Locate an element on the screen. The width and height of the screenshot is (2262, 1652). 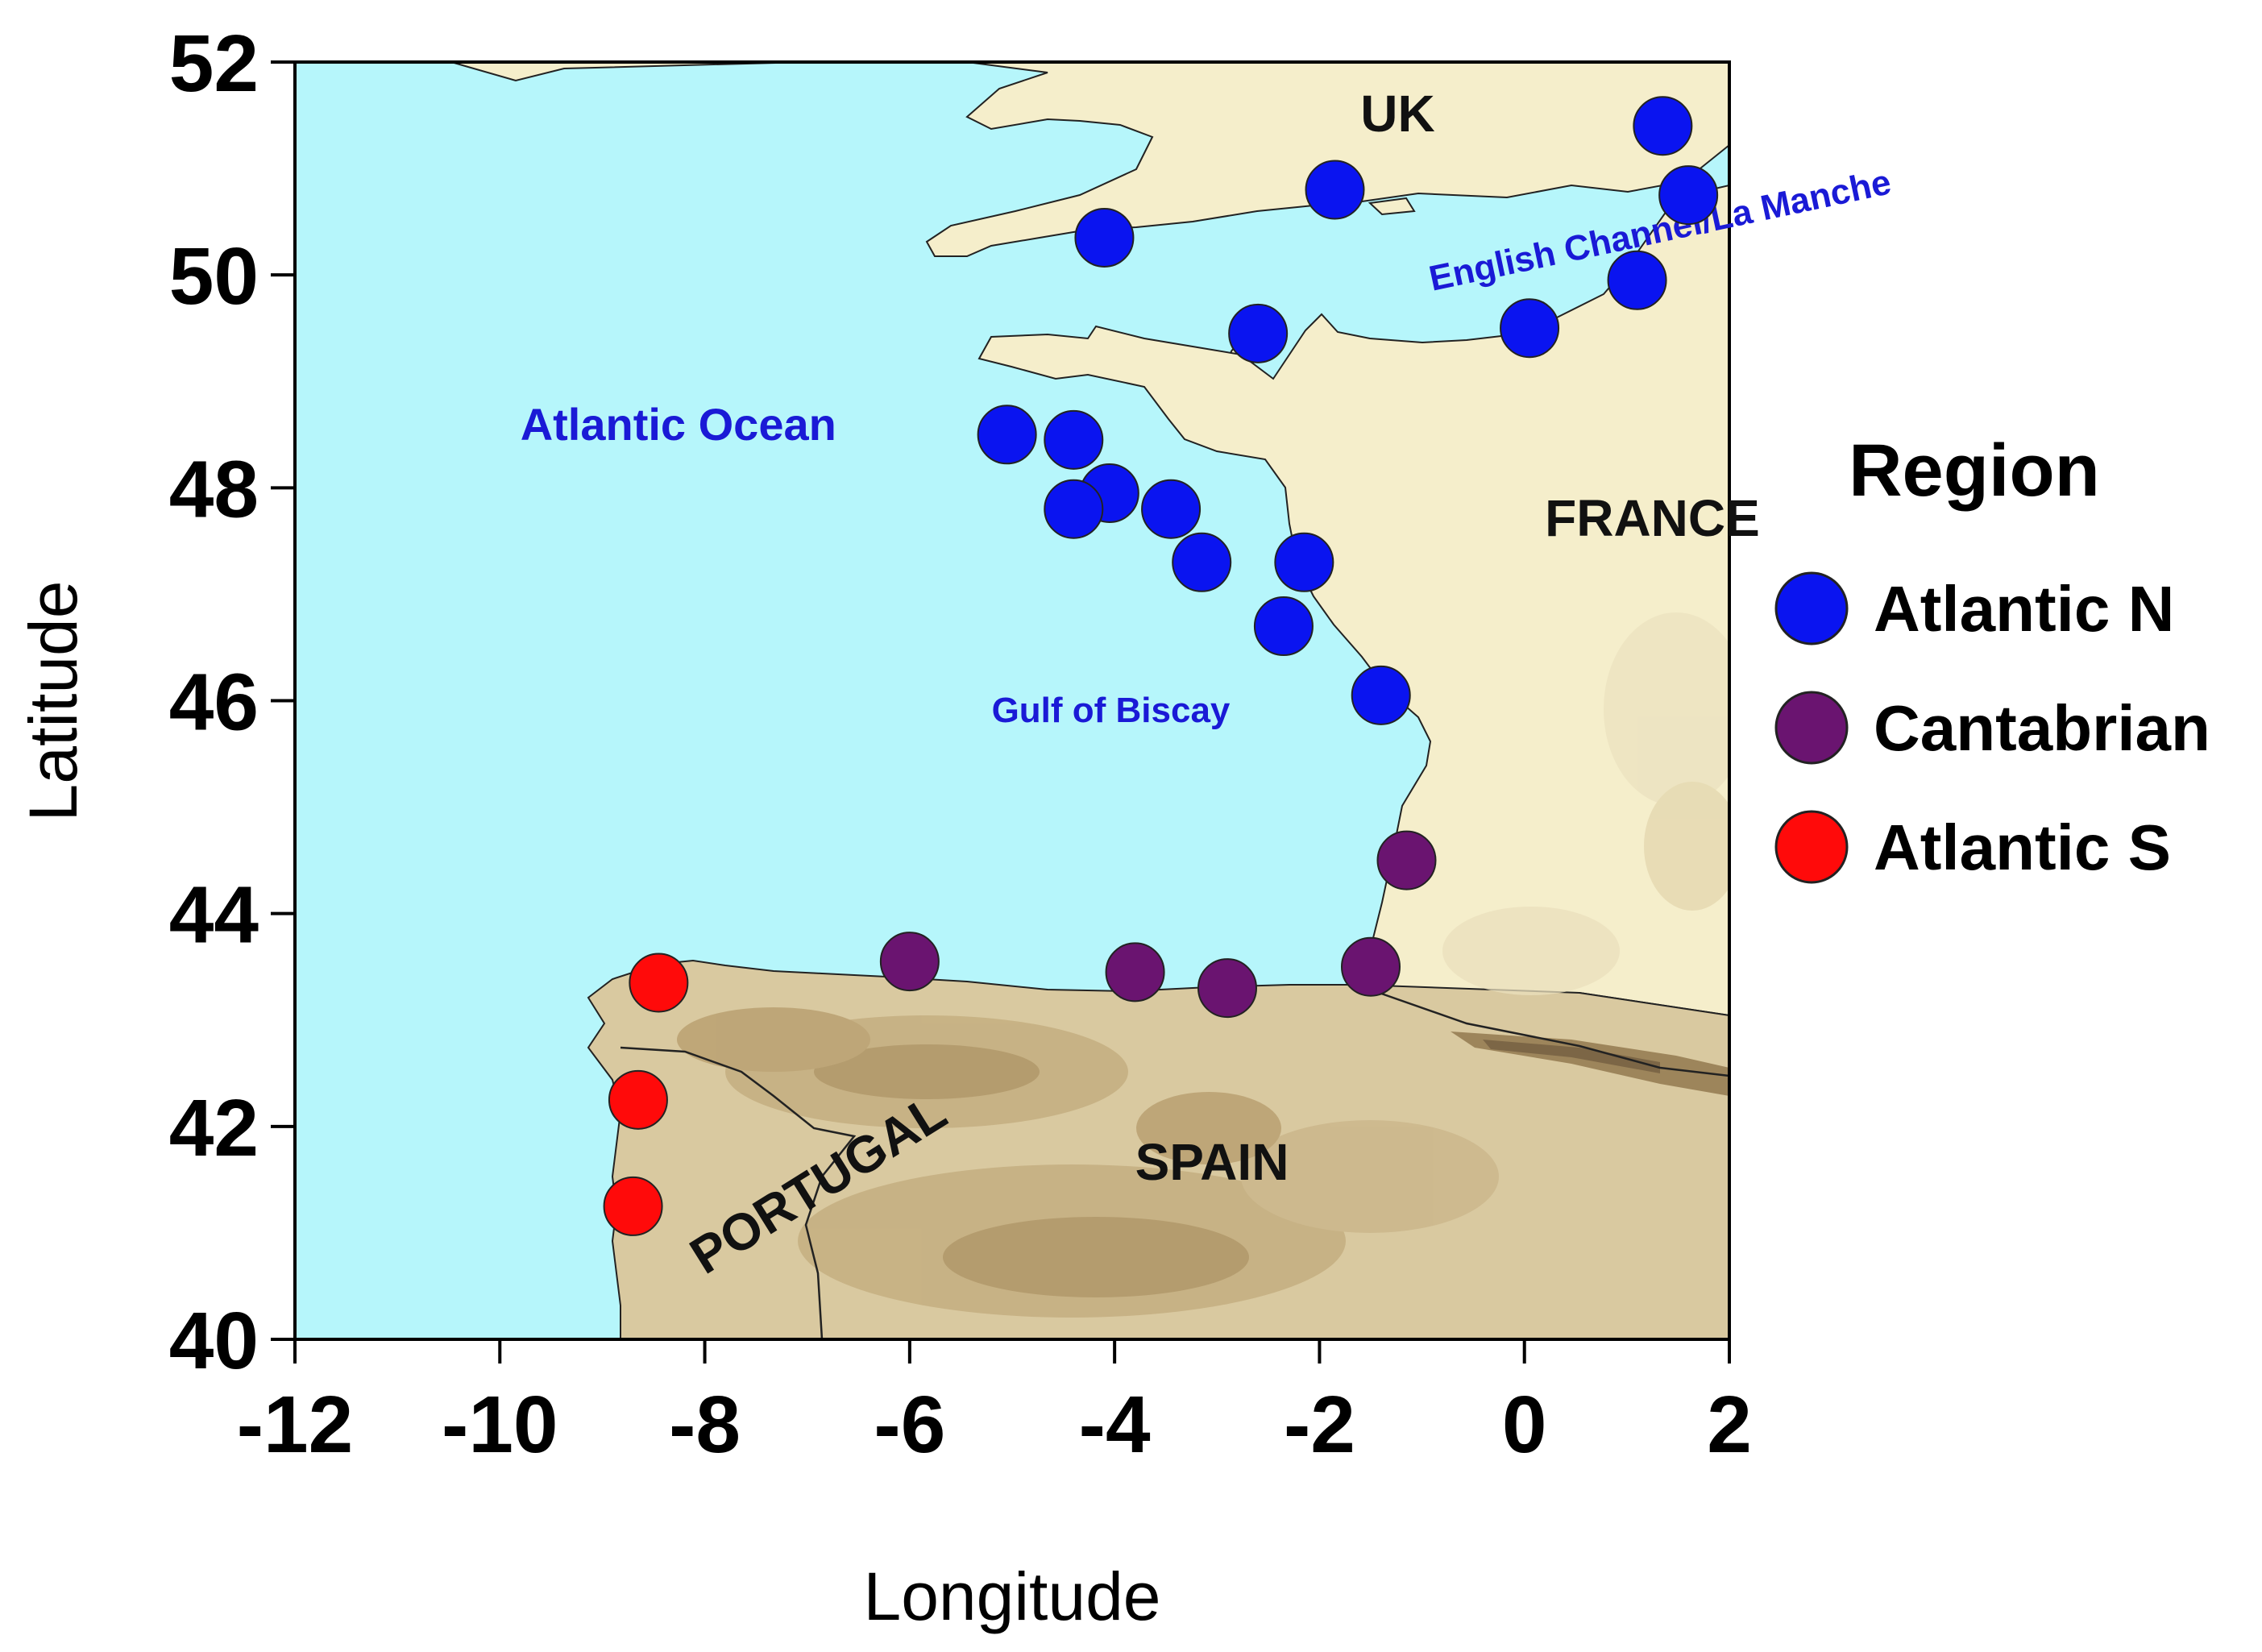
map-label: UK is located at coordinates (1397, 114).